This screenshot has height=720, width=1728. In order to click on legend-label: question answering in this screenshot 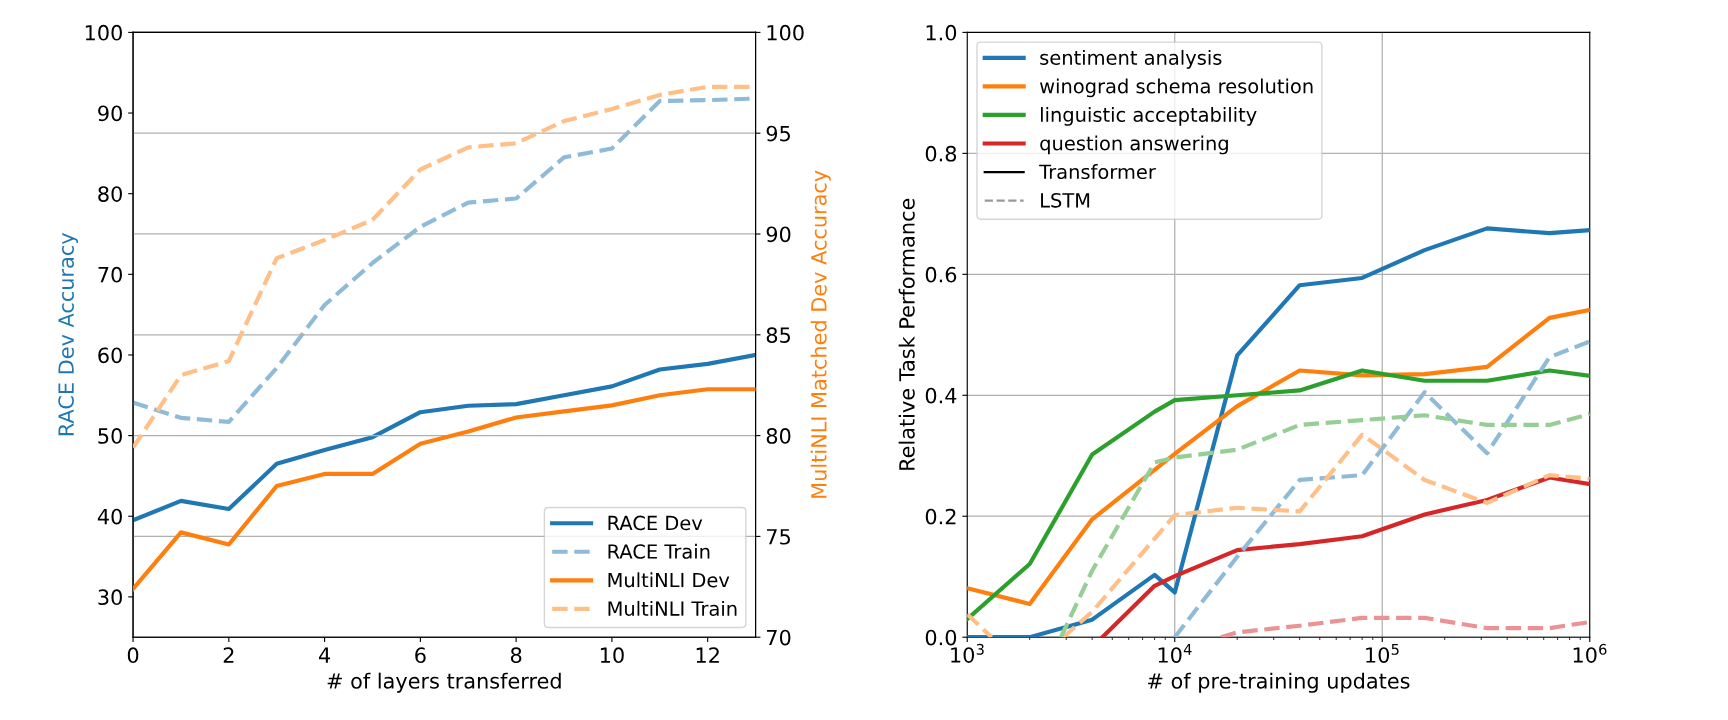, I will do `click(1134, 145)`.